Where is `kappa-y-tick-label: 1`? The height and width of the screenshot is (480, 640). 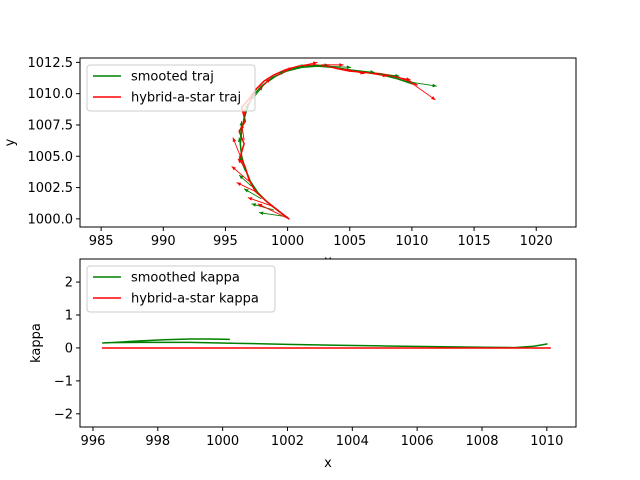 kappa-y-tick-label: 1 is located at coordinates (69, 316).